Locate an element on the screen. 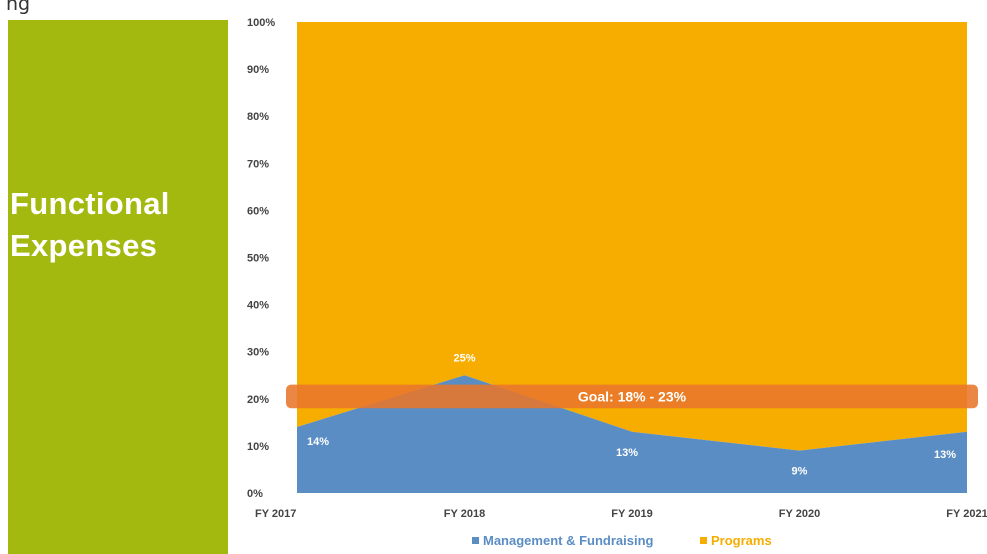 The image size is (987, 554). slide-title-line-2: Expenses is located at coordinates (84, 245).